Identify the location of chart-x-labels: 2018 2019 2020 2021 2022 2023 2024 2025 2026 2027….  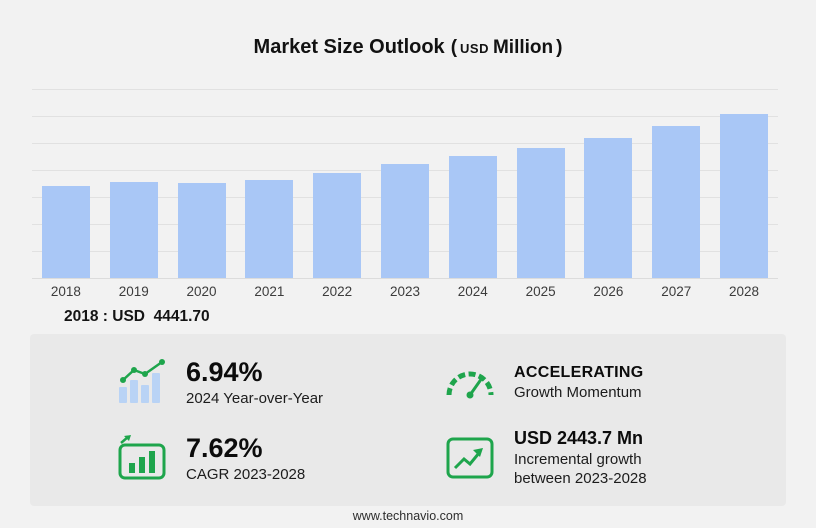
(405, 291).